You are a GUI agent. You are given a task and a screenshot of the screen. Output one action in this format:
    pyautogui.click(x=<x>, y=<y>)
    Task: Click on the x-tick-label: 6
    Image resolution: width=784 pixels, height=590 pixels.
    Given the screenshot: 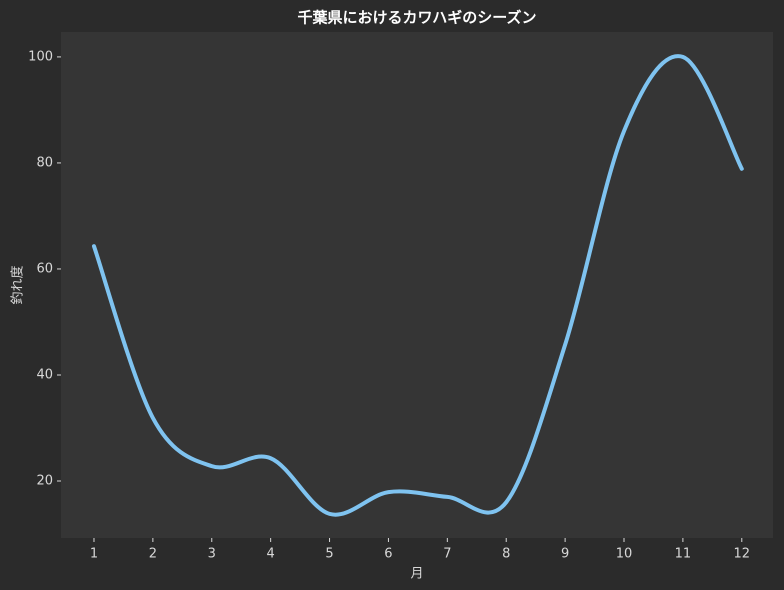 What is the action you would take?
    pyautogui.click(x=388, y=554)
    